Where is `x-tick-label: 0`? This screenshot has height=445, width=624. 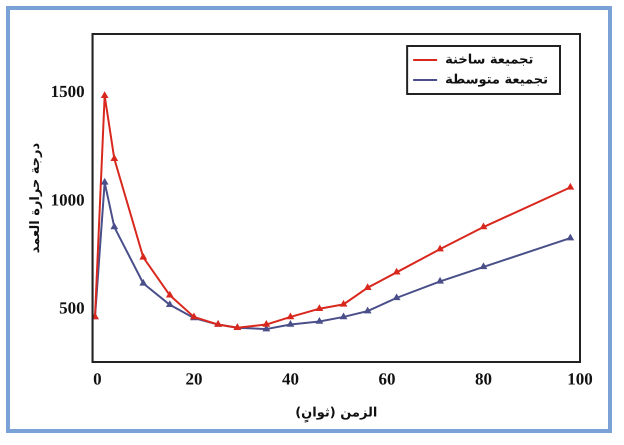 x-tick-label: 0 is located at coordinates (97, 379).